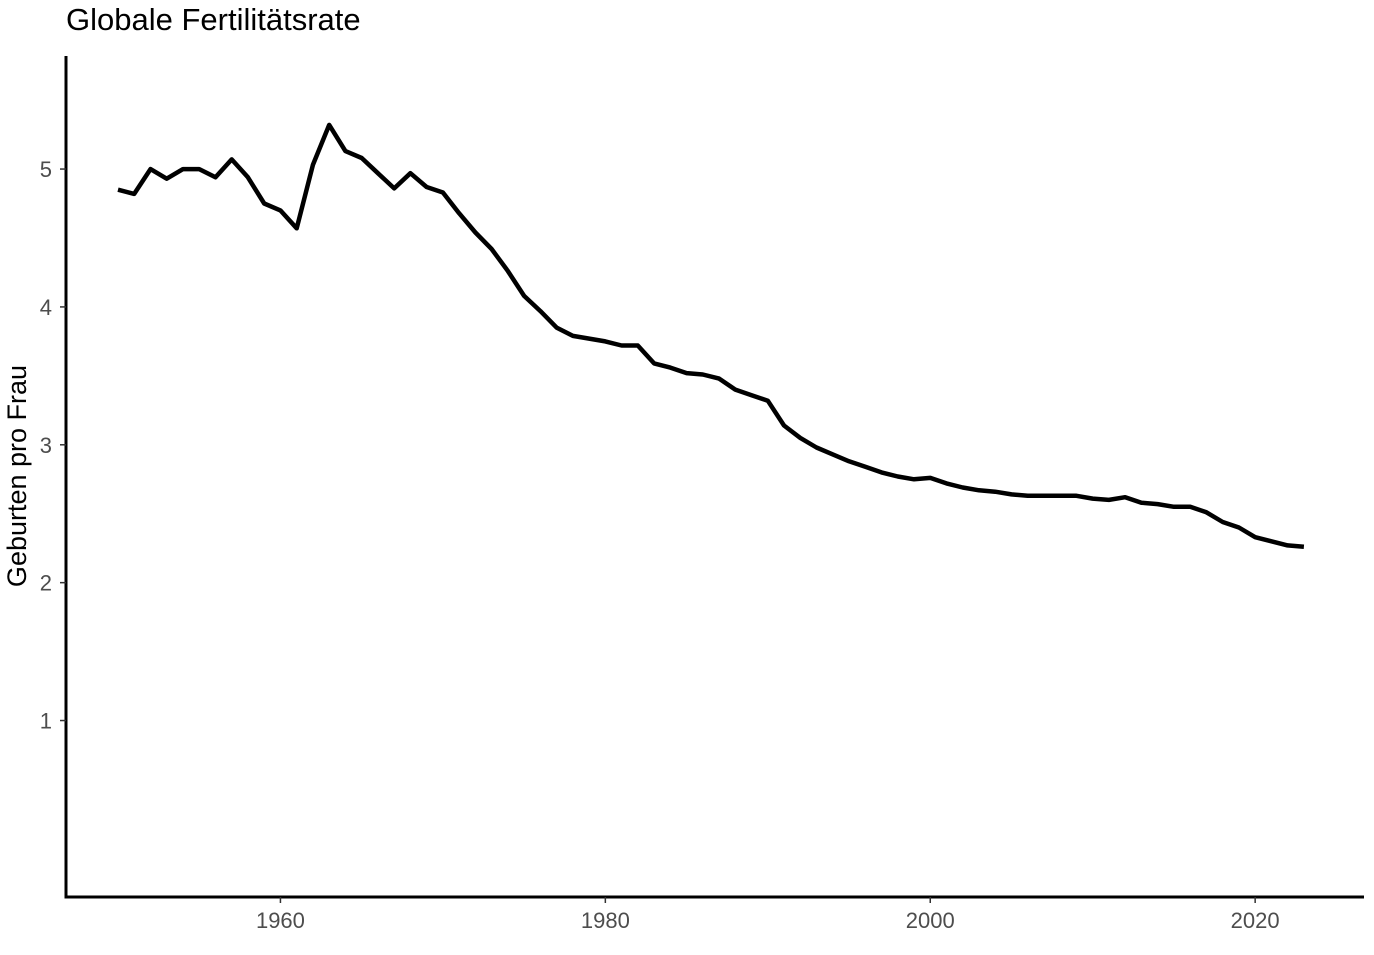 The height and width of the screenshot is (955, 1374). What do you see at coordinates (1255, 920) in the screenshot?
I see `x-tick-label: 2020` at bounding box center [1255, 920].